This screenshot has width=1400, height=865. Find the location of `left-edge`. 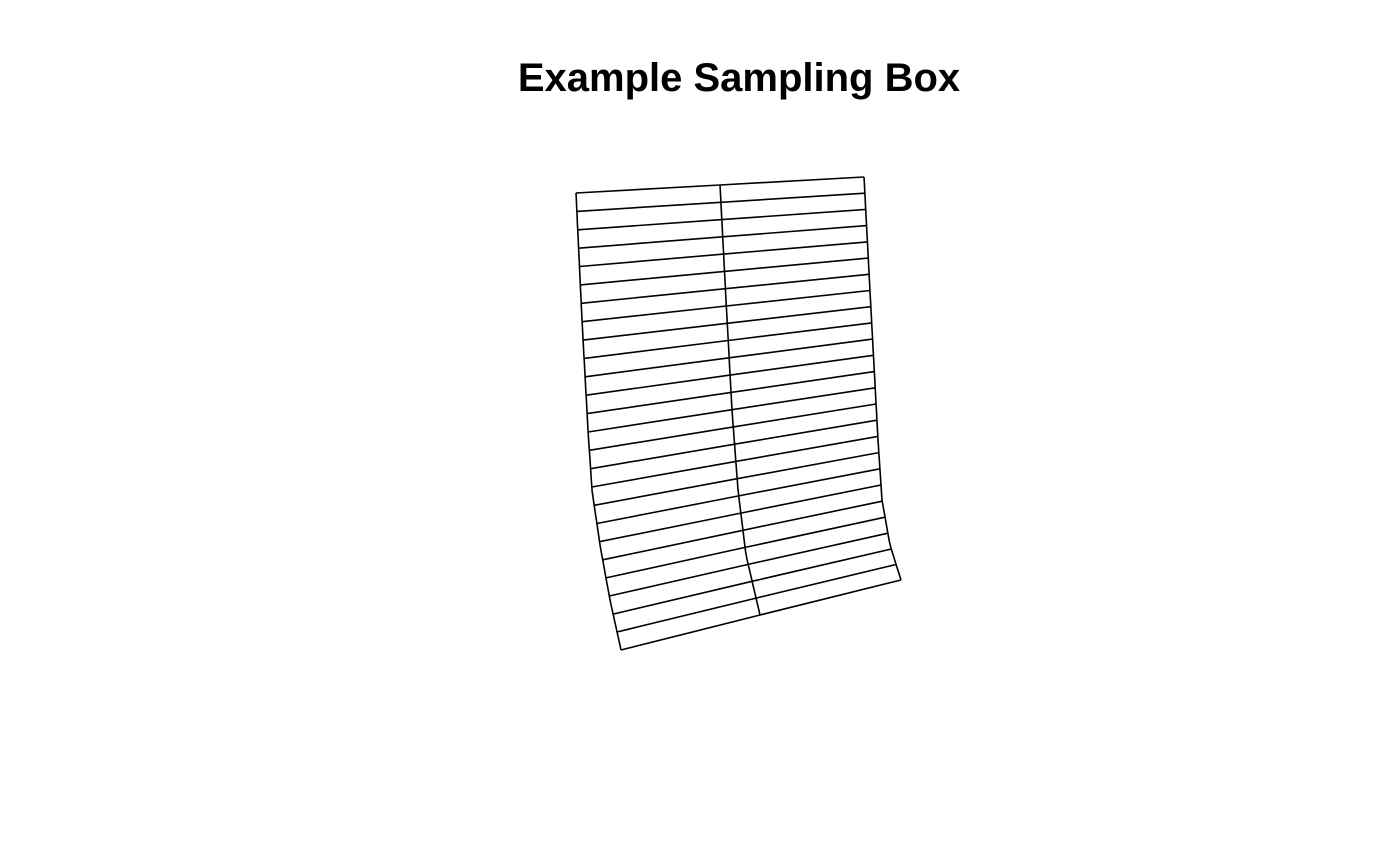

left-edge is located at coordinates (598, 421).